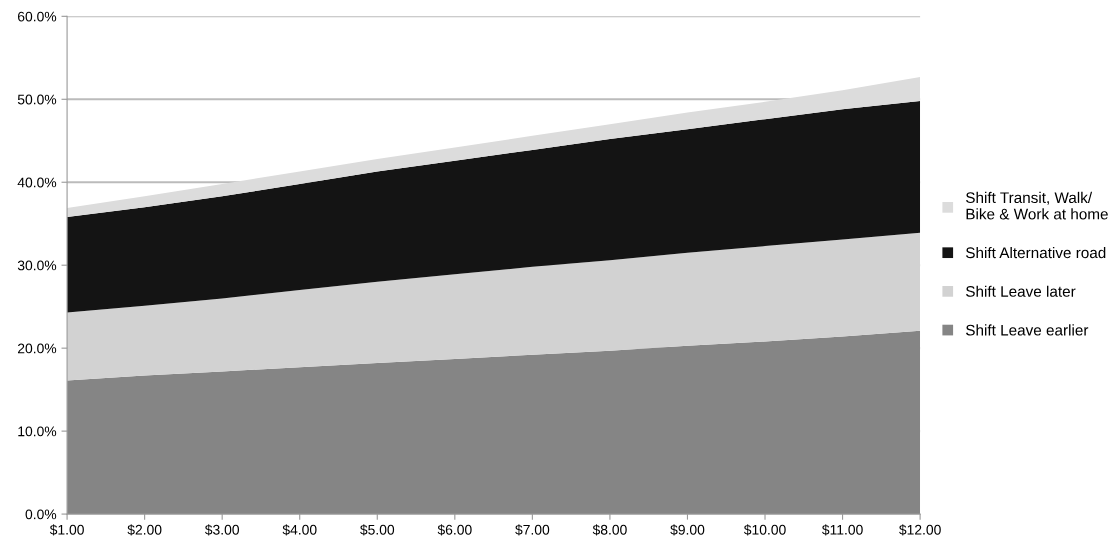 This screenshot has width=1118, height=544. What do you see at coordinates (764, 530) in the screenshot?
I see `x-tick-label: $10.00` at bounding box center [764, 530].